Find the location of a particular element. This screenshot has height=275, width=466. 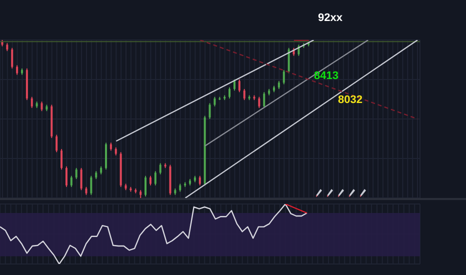

annotation: 8032 is located at coordinates (350, 100).